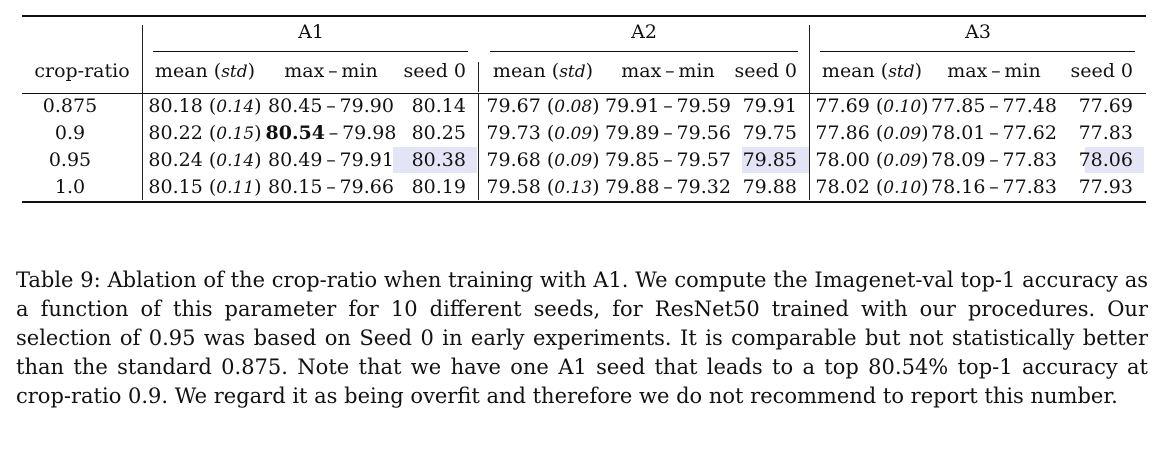 This screenshot has width=1159, height=458. Describe the element at coordinates (434, 71) in the screenshot. I see `seed-header-a1: seed 0` at that location.